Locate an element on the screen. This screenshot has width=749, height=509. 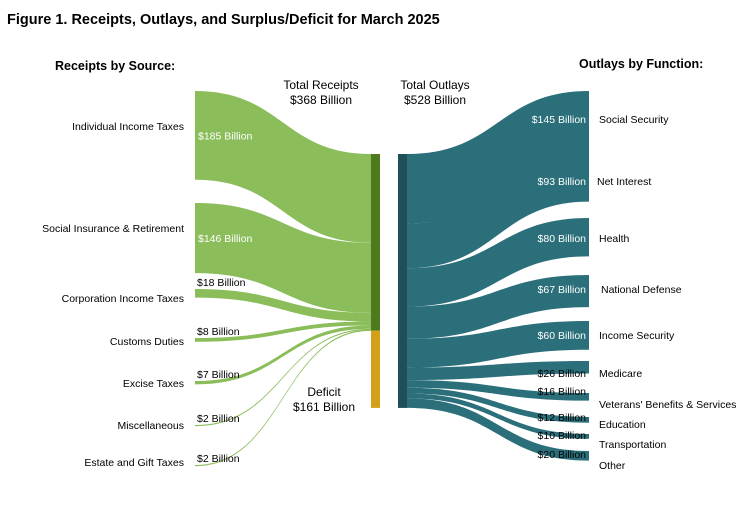
deficit-label: Deficit is located at coordinates (324, 392).